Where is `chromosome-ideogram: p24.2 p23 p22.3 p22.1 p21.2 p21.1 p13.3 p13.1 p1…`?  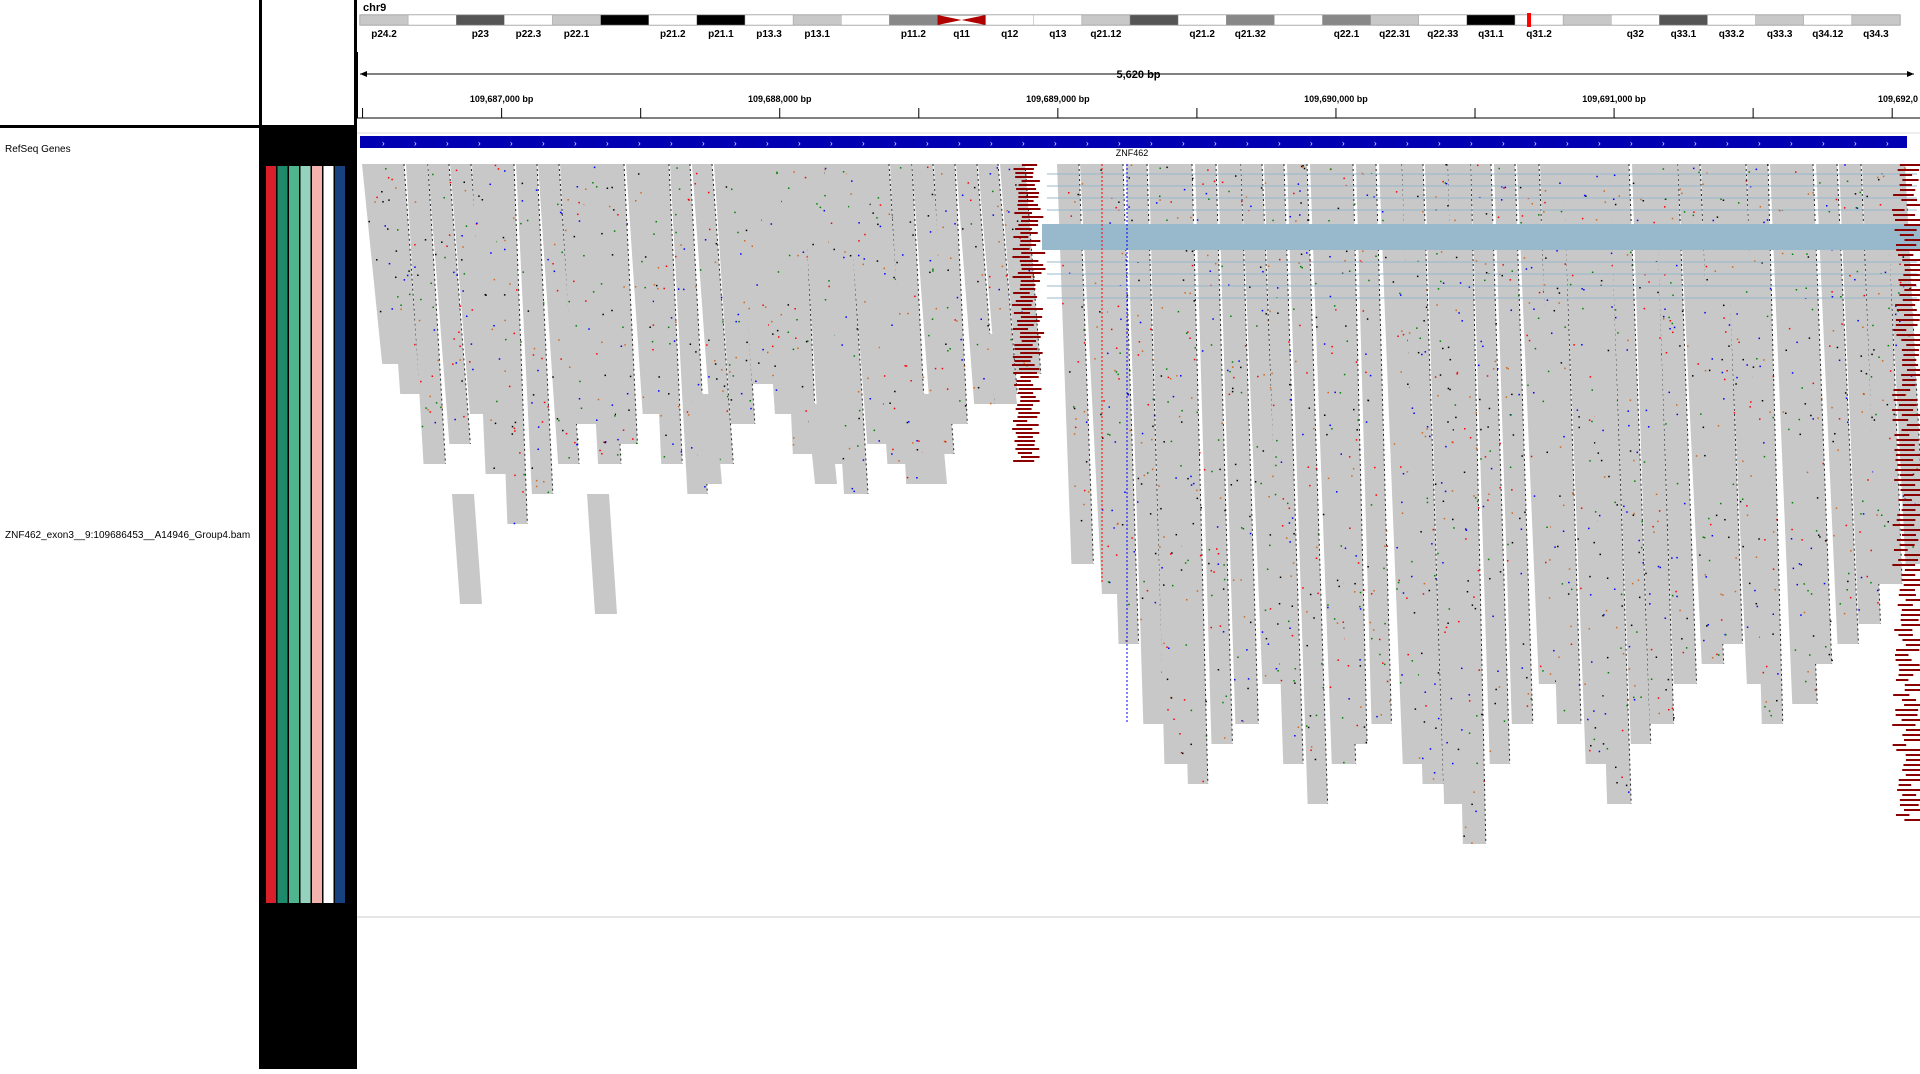
chromosome-ideogram: p24.2 p23 p22.3 p22.1 p21.2 p21.1 p13.3 p13.1 p1… is located at coordinates (1138, 32).